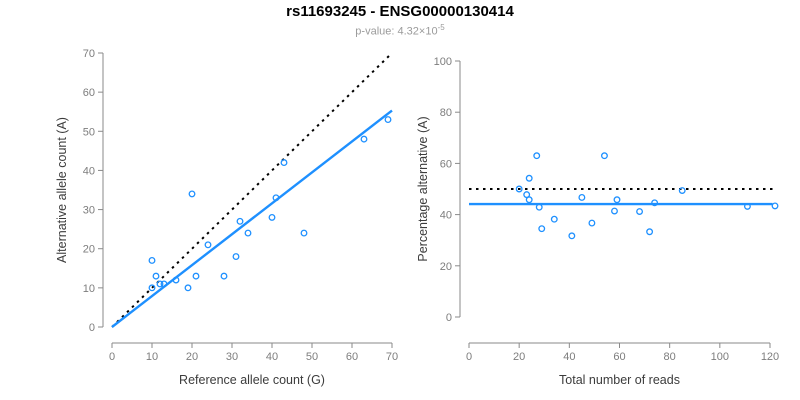 This screenshot has height=400, width=800. Describe the element at coordinates (89, 132) in the screenshot. I see `y-tick-label: 50` at that location.